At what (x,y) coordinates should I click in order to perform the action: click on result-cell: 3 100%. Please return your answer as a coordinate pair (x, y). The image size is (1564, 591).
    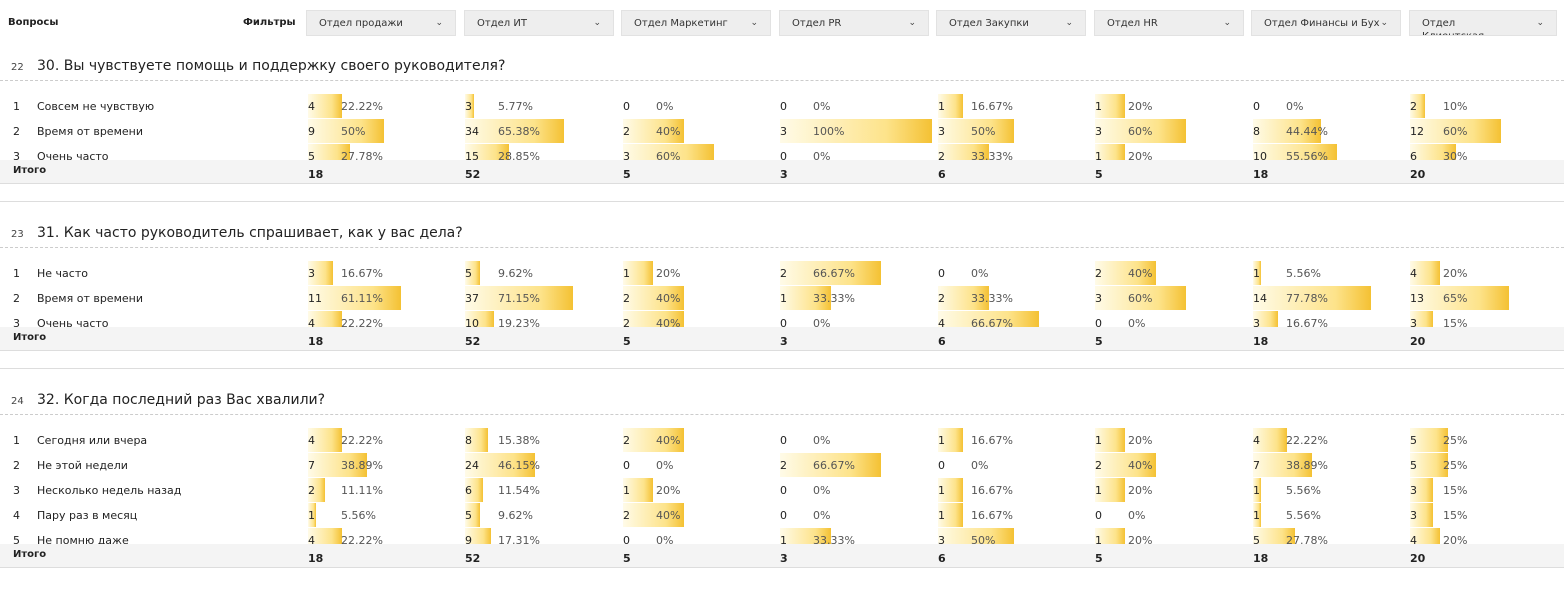
    Looking at the image, I should click on (855, 131).